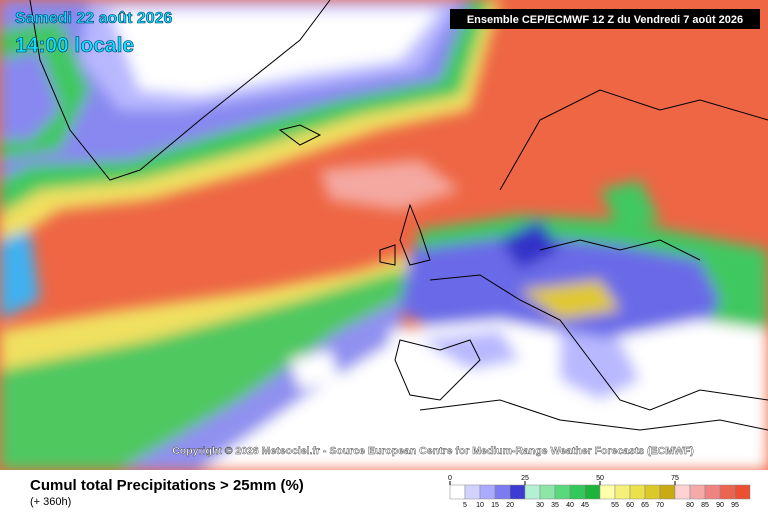  I want to click on minor-tick-label: 70, so click(660, 505).